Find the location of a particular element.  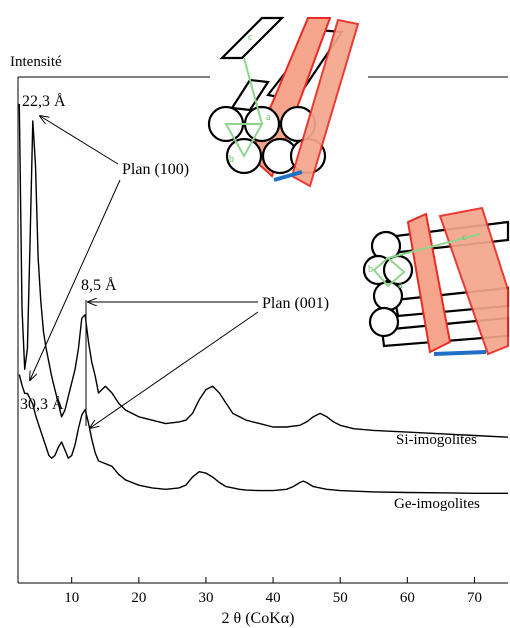

x-ticks: 10 20 30 40 50 60 70 is located at coordinates (273, 591).